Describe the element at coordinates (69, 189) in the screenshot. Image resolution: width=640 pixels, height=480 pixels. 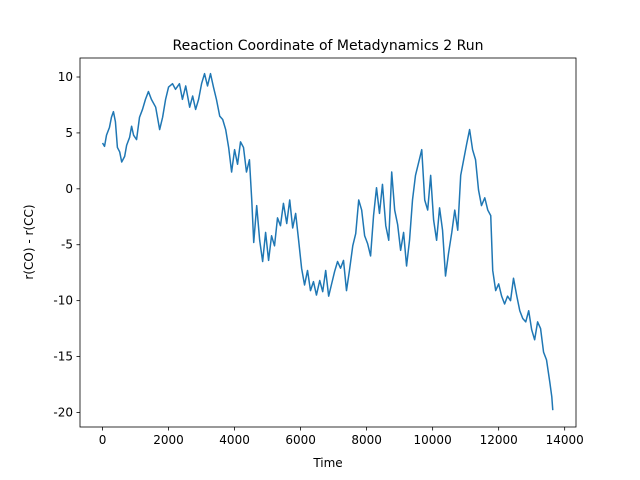
I see `y-tick-label: 0` at that location.